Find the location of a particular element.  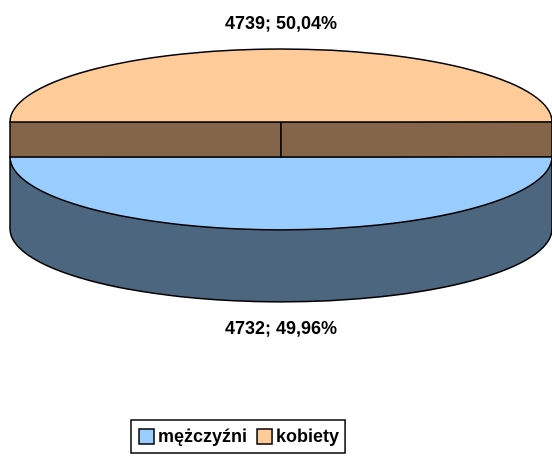

data-label: 4739; 50,04% is located at coordinates (281, 23).